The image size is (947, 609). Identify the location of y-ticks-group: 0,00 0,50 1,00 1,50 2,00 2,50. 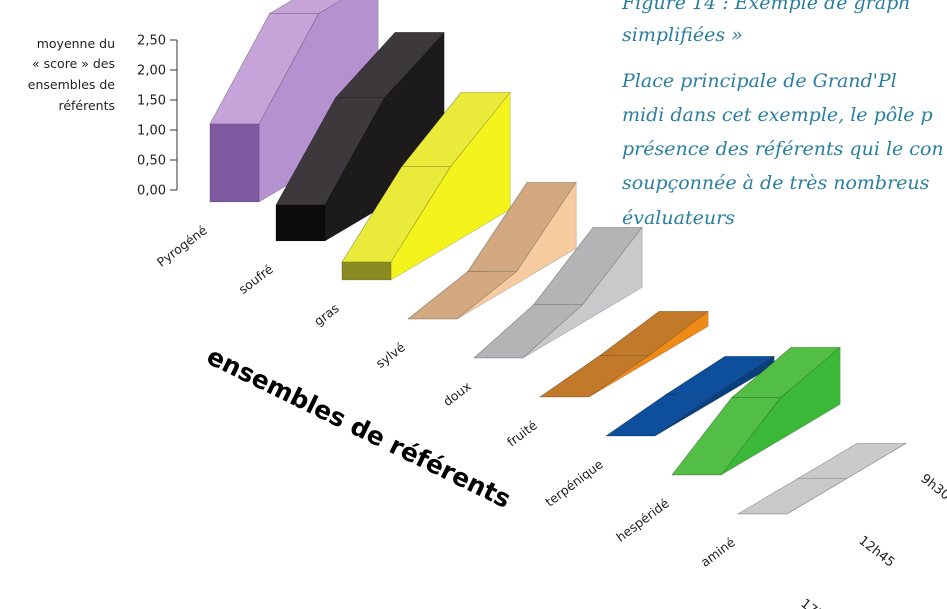
(157, 116).